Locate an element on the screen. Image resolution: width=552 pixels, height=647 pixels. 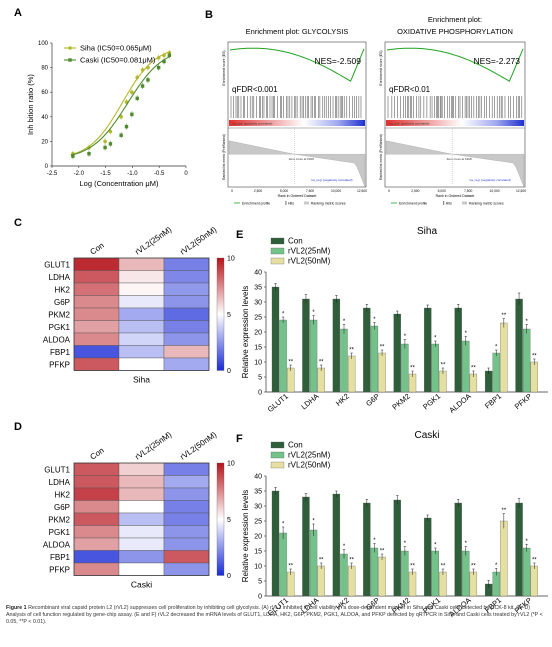
e-ytick-label: 5 is located at coordinates (260, 378).